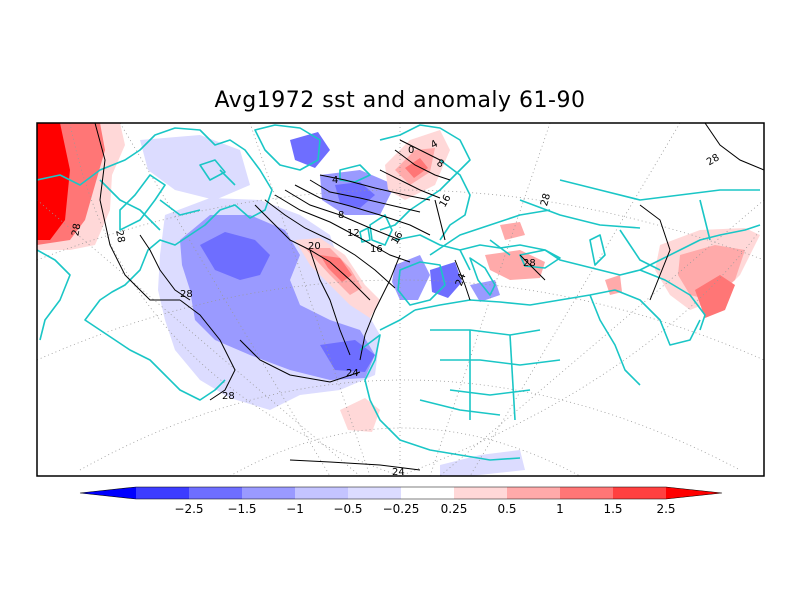 The height and width of the screenshot is (600, 800). What do you see at coordinates (665, 509) in the screenshot?
I see `colorbar-tick-label: 2.5` at bounding box center [665, 509].